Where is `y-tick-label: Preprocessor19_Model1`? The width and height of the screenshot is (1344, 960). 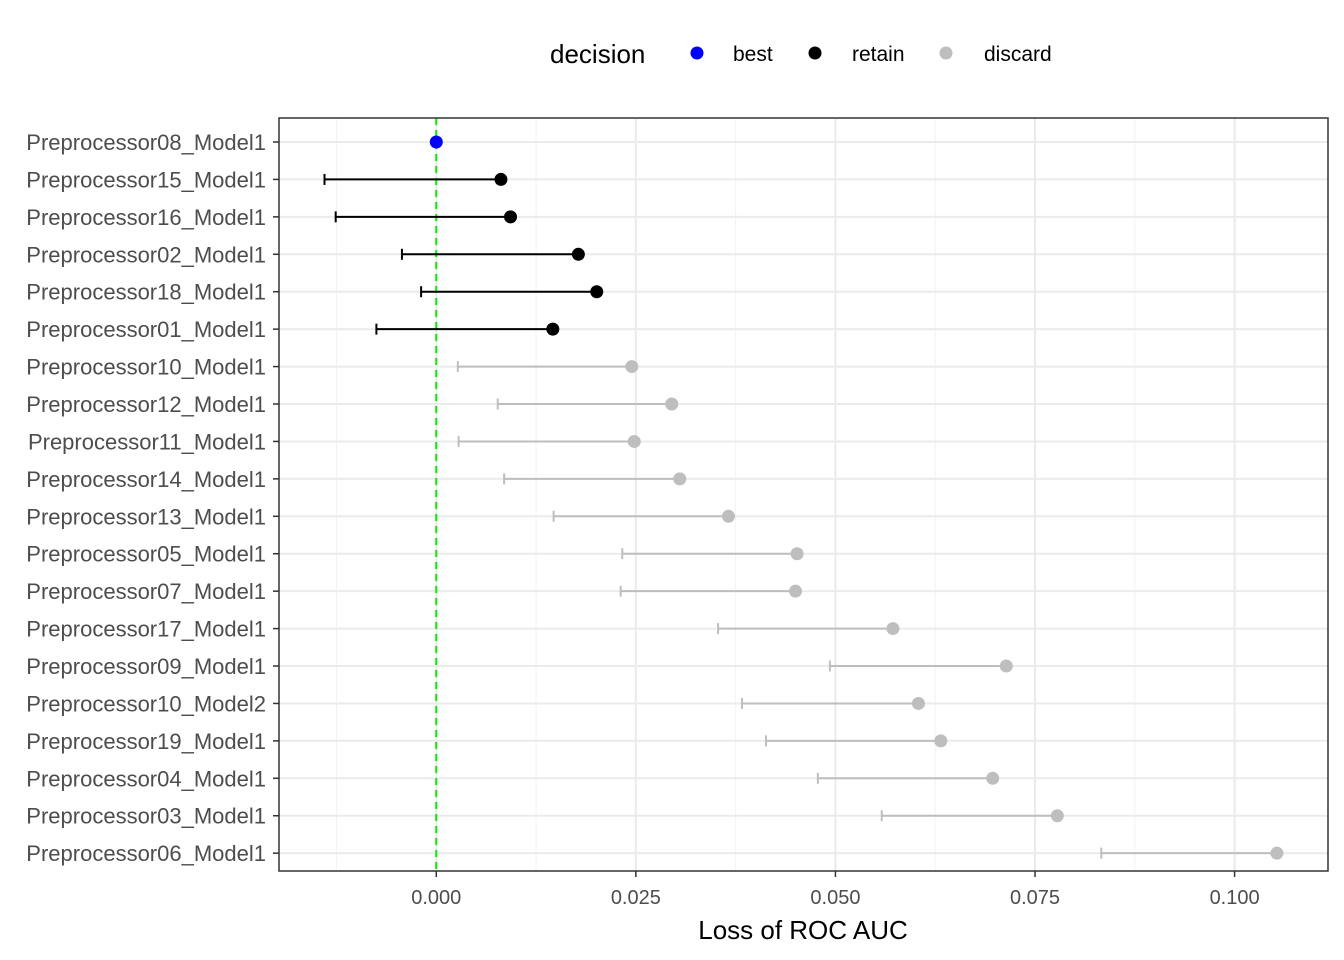
y-tick-label: Preprocessor19_Model1 is located at coordinates (146, 741).